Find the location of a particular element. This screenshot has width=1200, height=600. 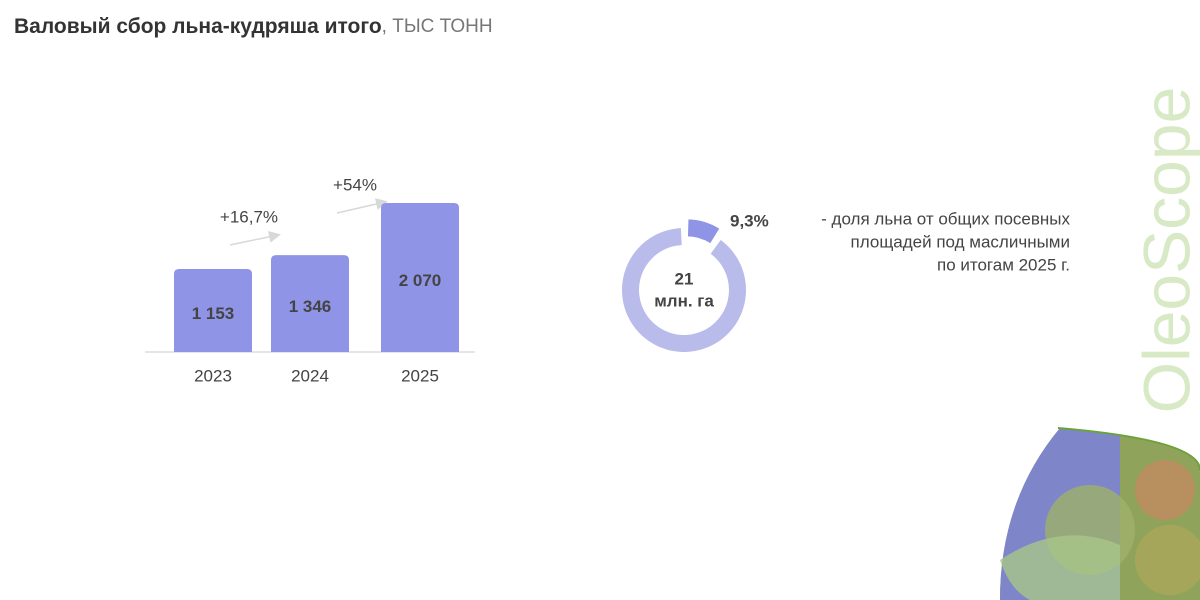

x-tick-label: 2024 is located at coordinates (310, 375).